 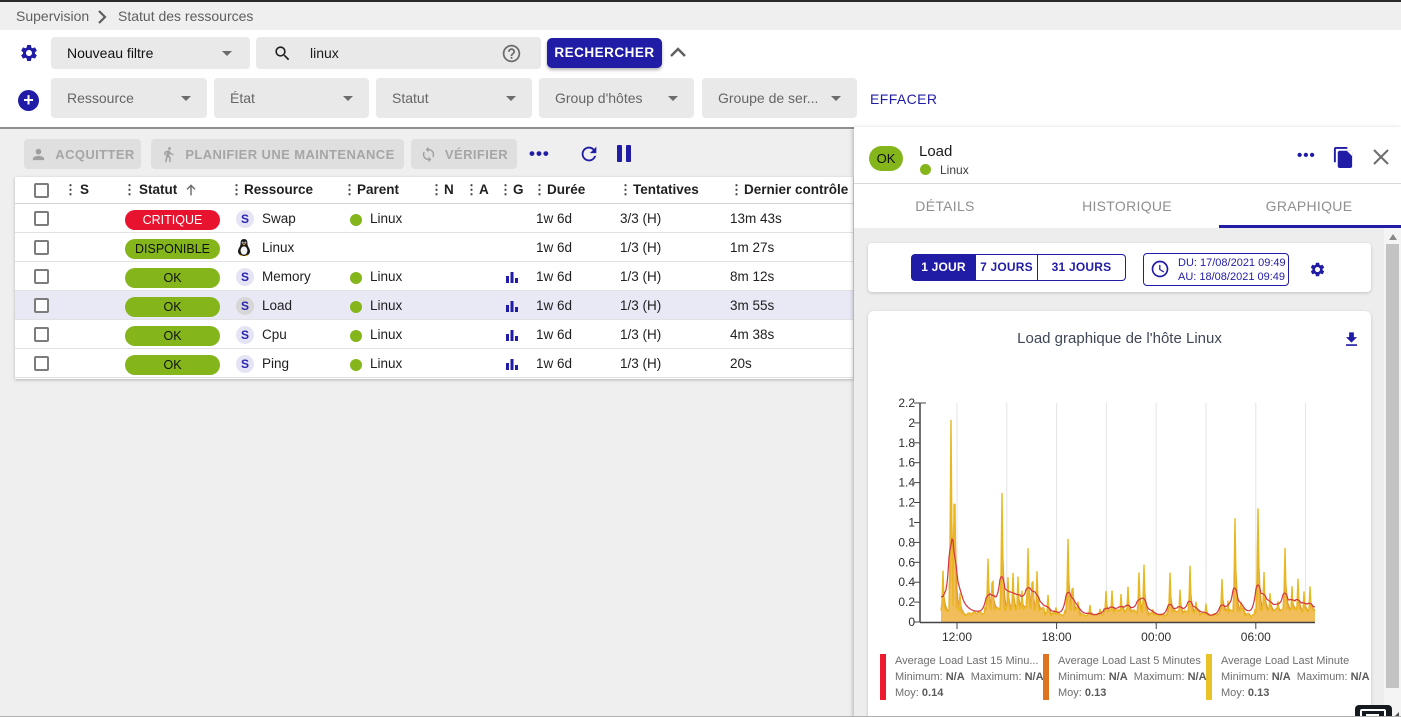 I want to click on svg-text: 1.6, so click(x=906, y=463).